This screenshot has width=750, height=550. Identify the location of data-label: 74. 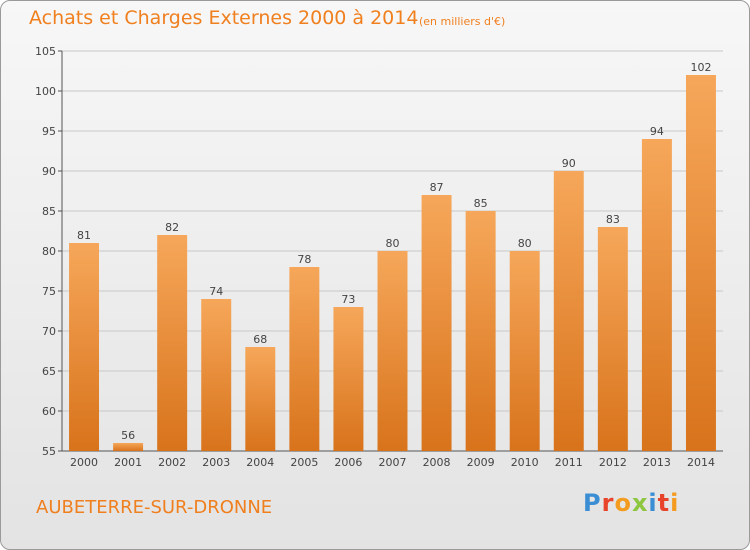
(216, 291).